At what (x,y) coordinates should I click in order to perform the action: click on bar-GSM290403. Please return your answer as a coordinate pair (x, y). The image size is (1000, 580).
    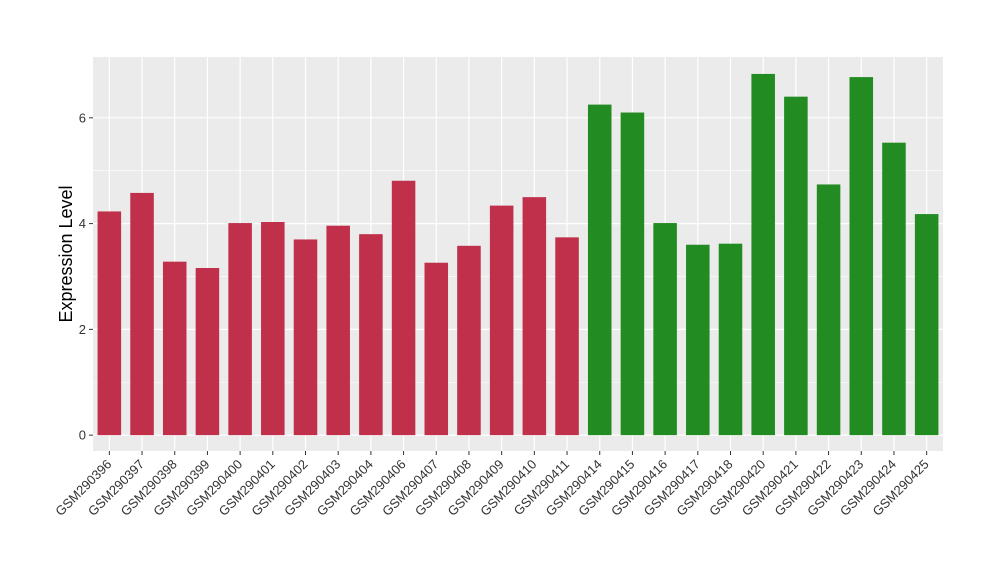
    Looking at the image, I should click on (338, 330).